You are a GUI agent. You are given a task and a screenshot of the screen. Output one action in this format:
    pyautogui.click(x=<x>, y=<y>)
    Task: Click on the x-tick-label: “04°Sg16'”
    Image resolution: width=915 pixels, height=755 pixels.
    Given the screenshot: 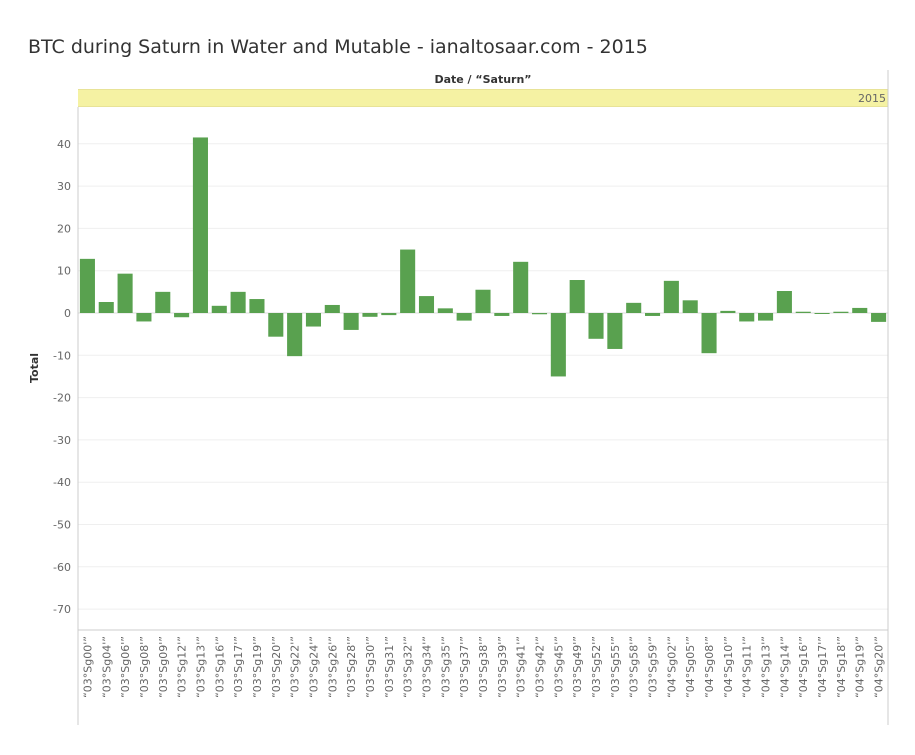 What is the action you would take?
    pyautogui.click(x=803, y=667)
    